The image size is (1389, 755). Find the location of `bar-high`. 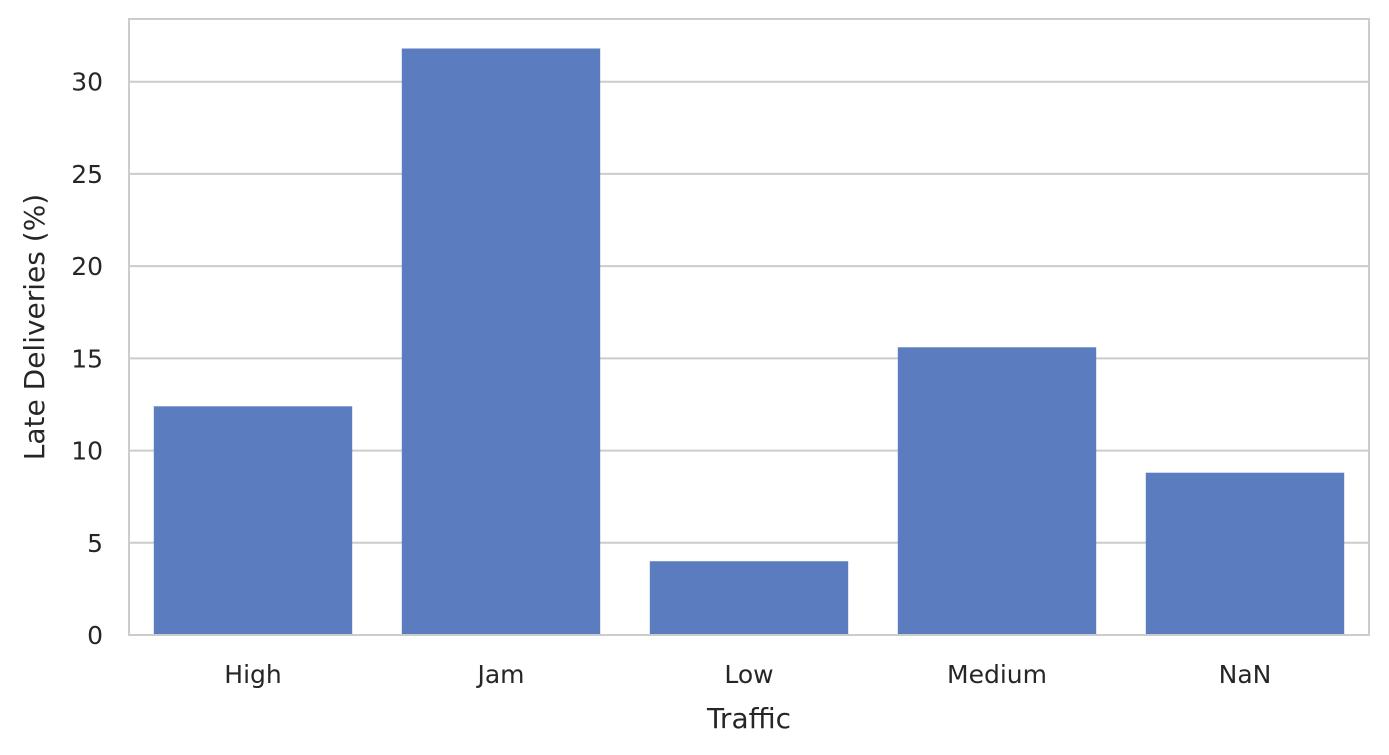

bar-high is located at coordinates (253, 520).